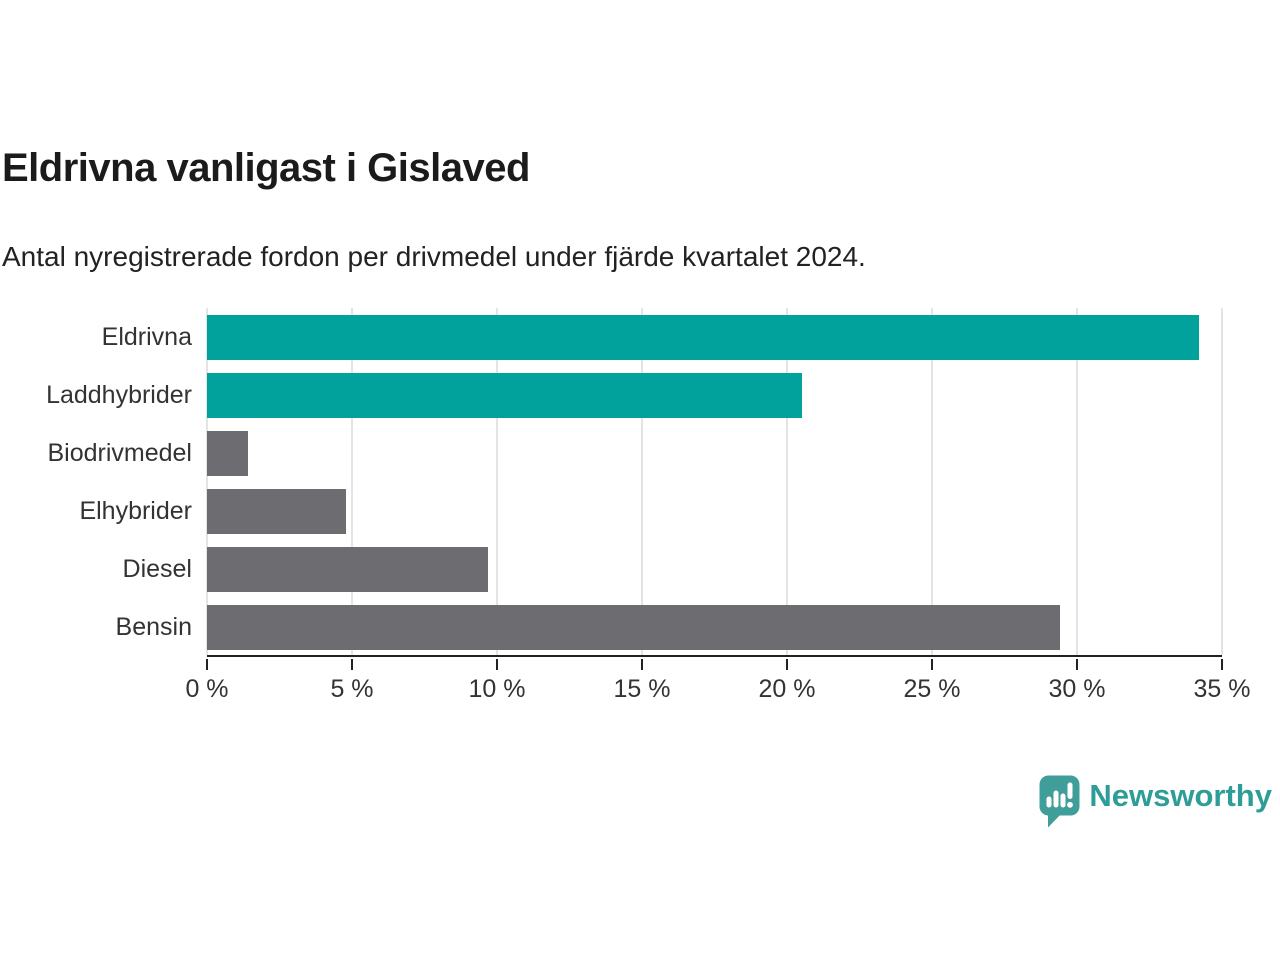  Describe the element at coordinates (787, 689) in the screenshot. I see `x-tick-label-20: 20 %` at that location.